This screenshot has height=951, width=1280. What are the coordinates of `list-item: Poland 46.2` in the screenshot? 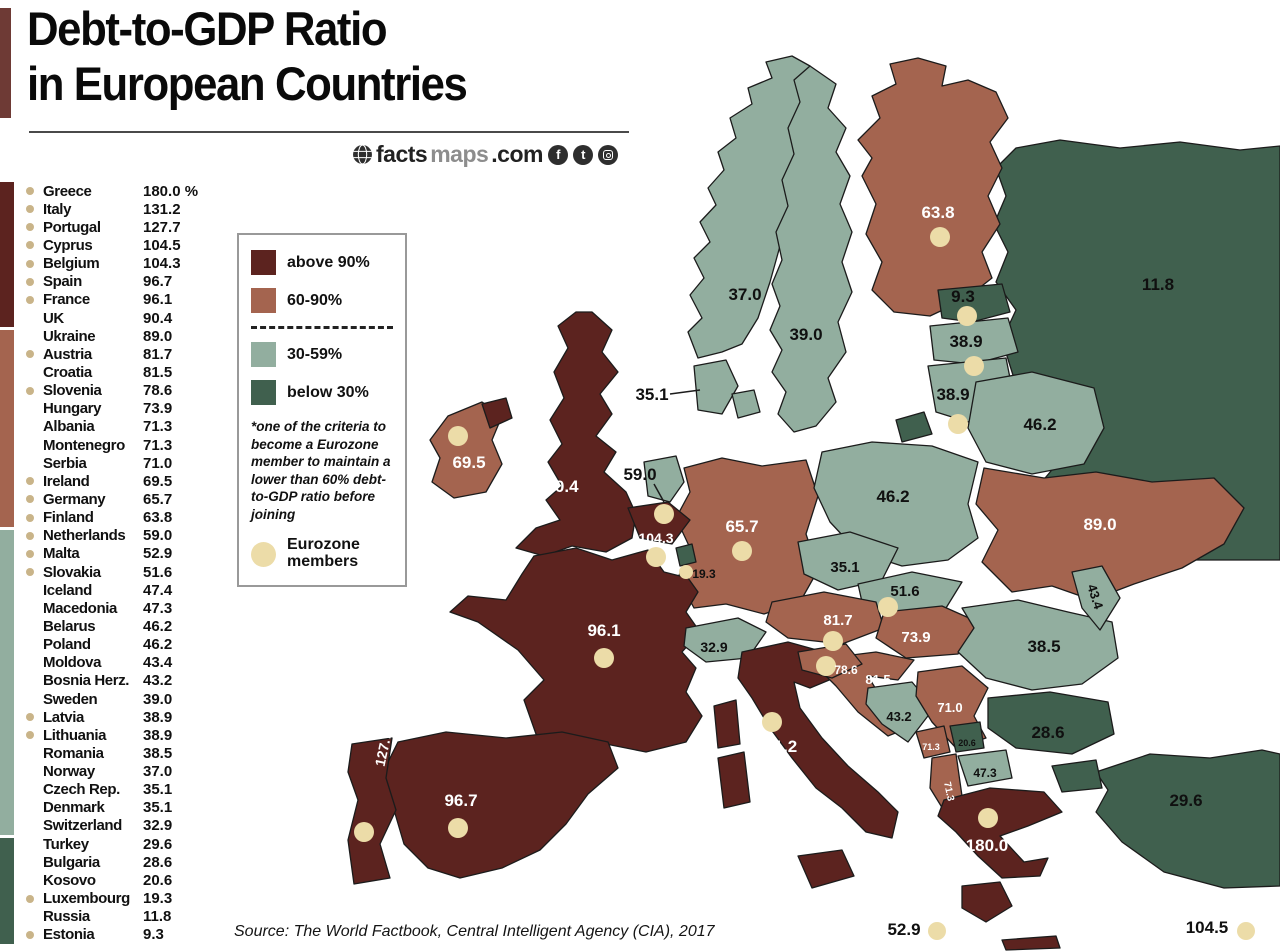 It's located at (112, 644).